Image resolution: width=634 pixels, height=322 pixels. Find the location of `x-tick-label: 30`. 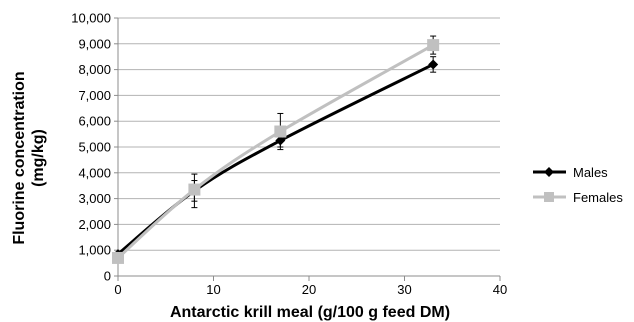

x-tick-label: 30 is located at coordinates (404, 289).